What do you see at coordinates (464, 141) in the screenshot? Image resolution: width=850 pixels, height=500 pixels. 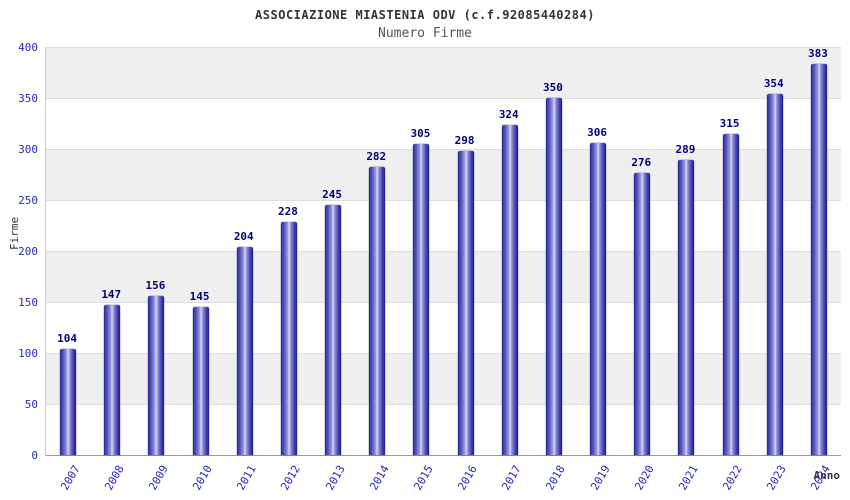 I see `bar-value-label: 298` at bounding box center [464, 141].